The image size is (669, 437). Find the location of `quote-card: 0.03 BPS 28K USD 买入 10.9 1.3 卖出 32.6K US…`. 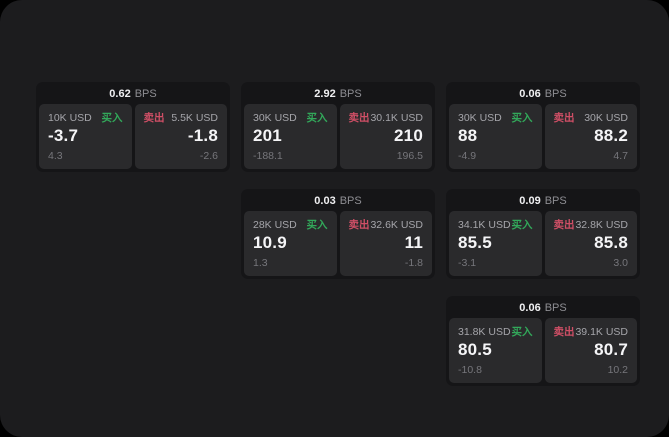

quote-card: 0.03 BPS 28K USD 买入 10.9 1.3 卖出 32.6K US… is located at coordinates (338, 234).